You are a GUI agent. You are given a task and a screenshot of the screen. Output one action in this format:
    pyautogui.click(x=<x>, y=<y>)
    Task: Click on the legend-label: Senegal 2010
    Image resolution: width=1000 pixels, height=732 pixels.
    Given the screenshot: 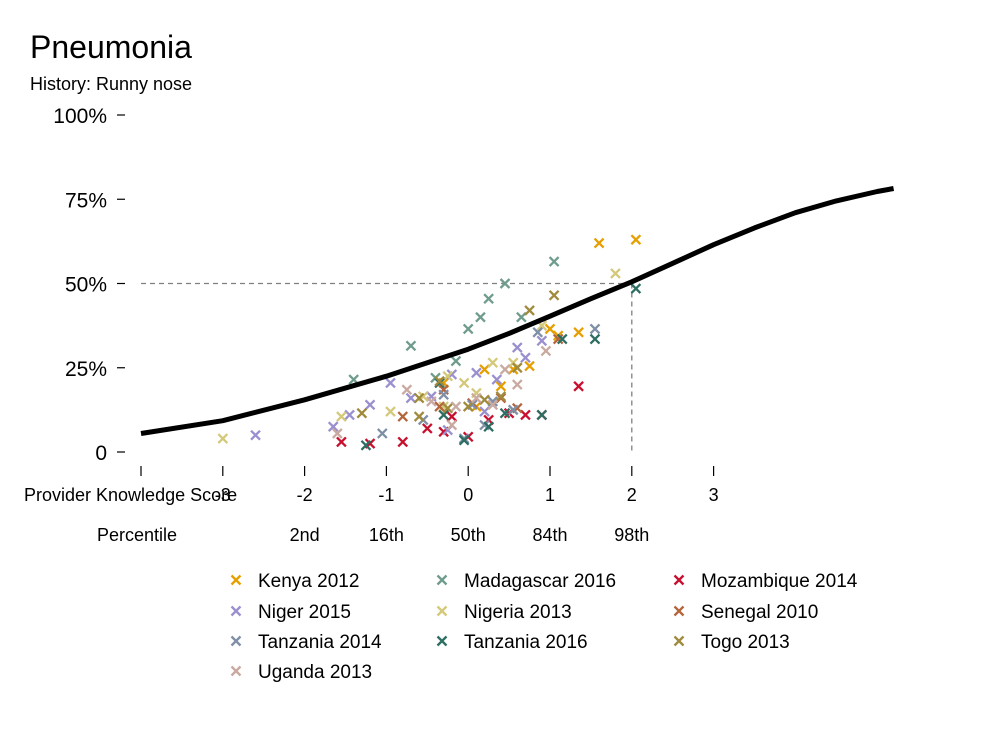 What is the action you would take?
    pyautogui.click(x=759, y=612)
    